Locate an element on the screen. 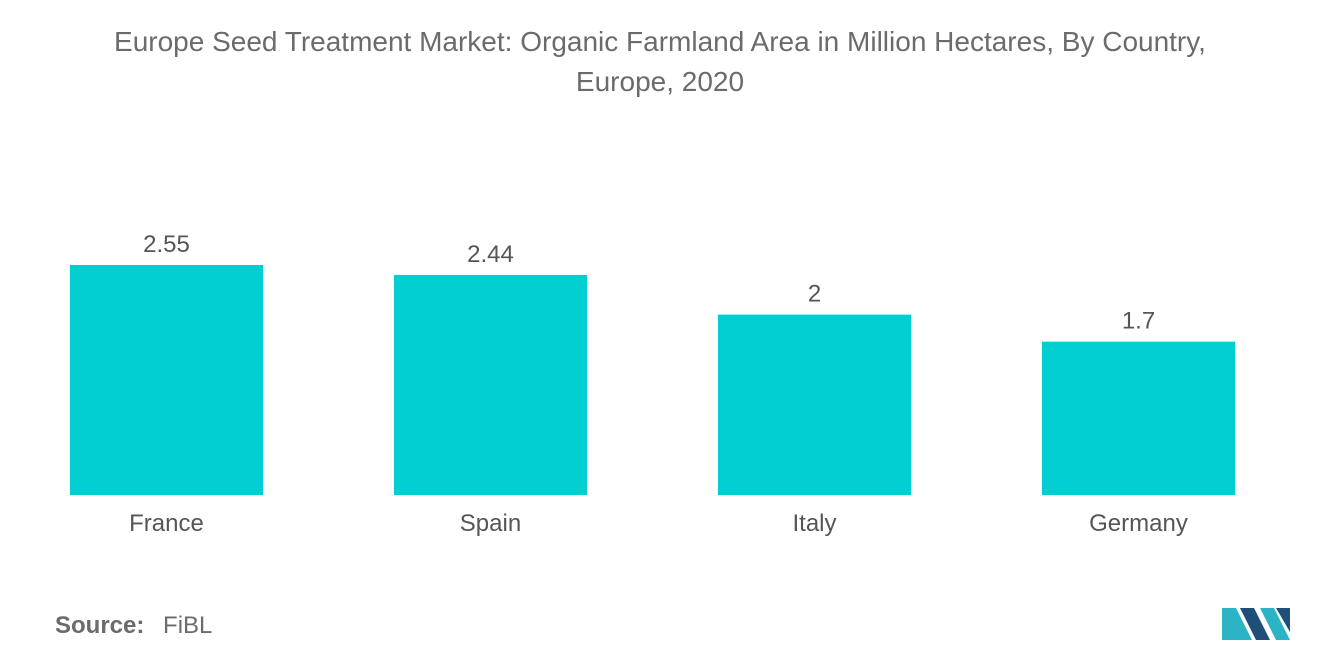 This screenshot has width=1320, height=665. source-note: Source: FiBL is located at coordinates (133, 626).